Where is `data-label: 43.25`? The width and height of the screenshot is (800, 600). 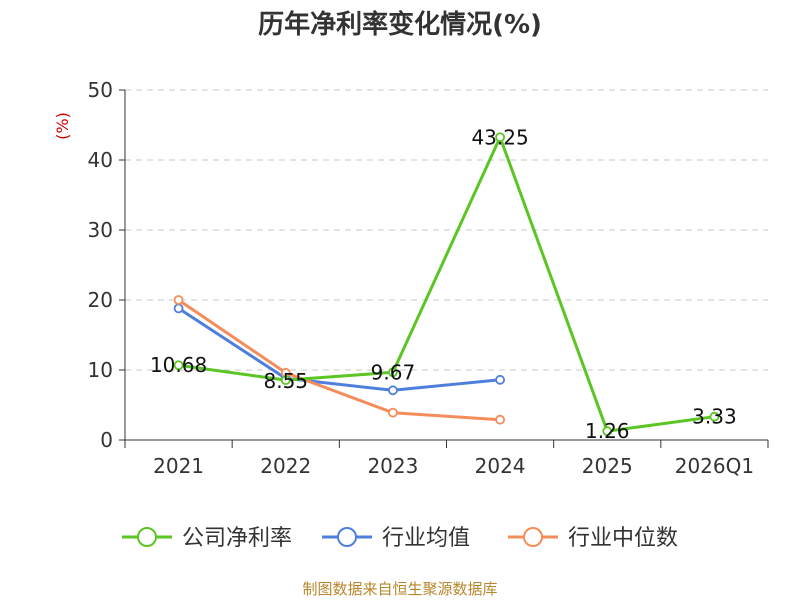 data-label: 43.25 is located at coordinates (499, 137).